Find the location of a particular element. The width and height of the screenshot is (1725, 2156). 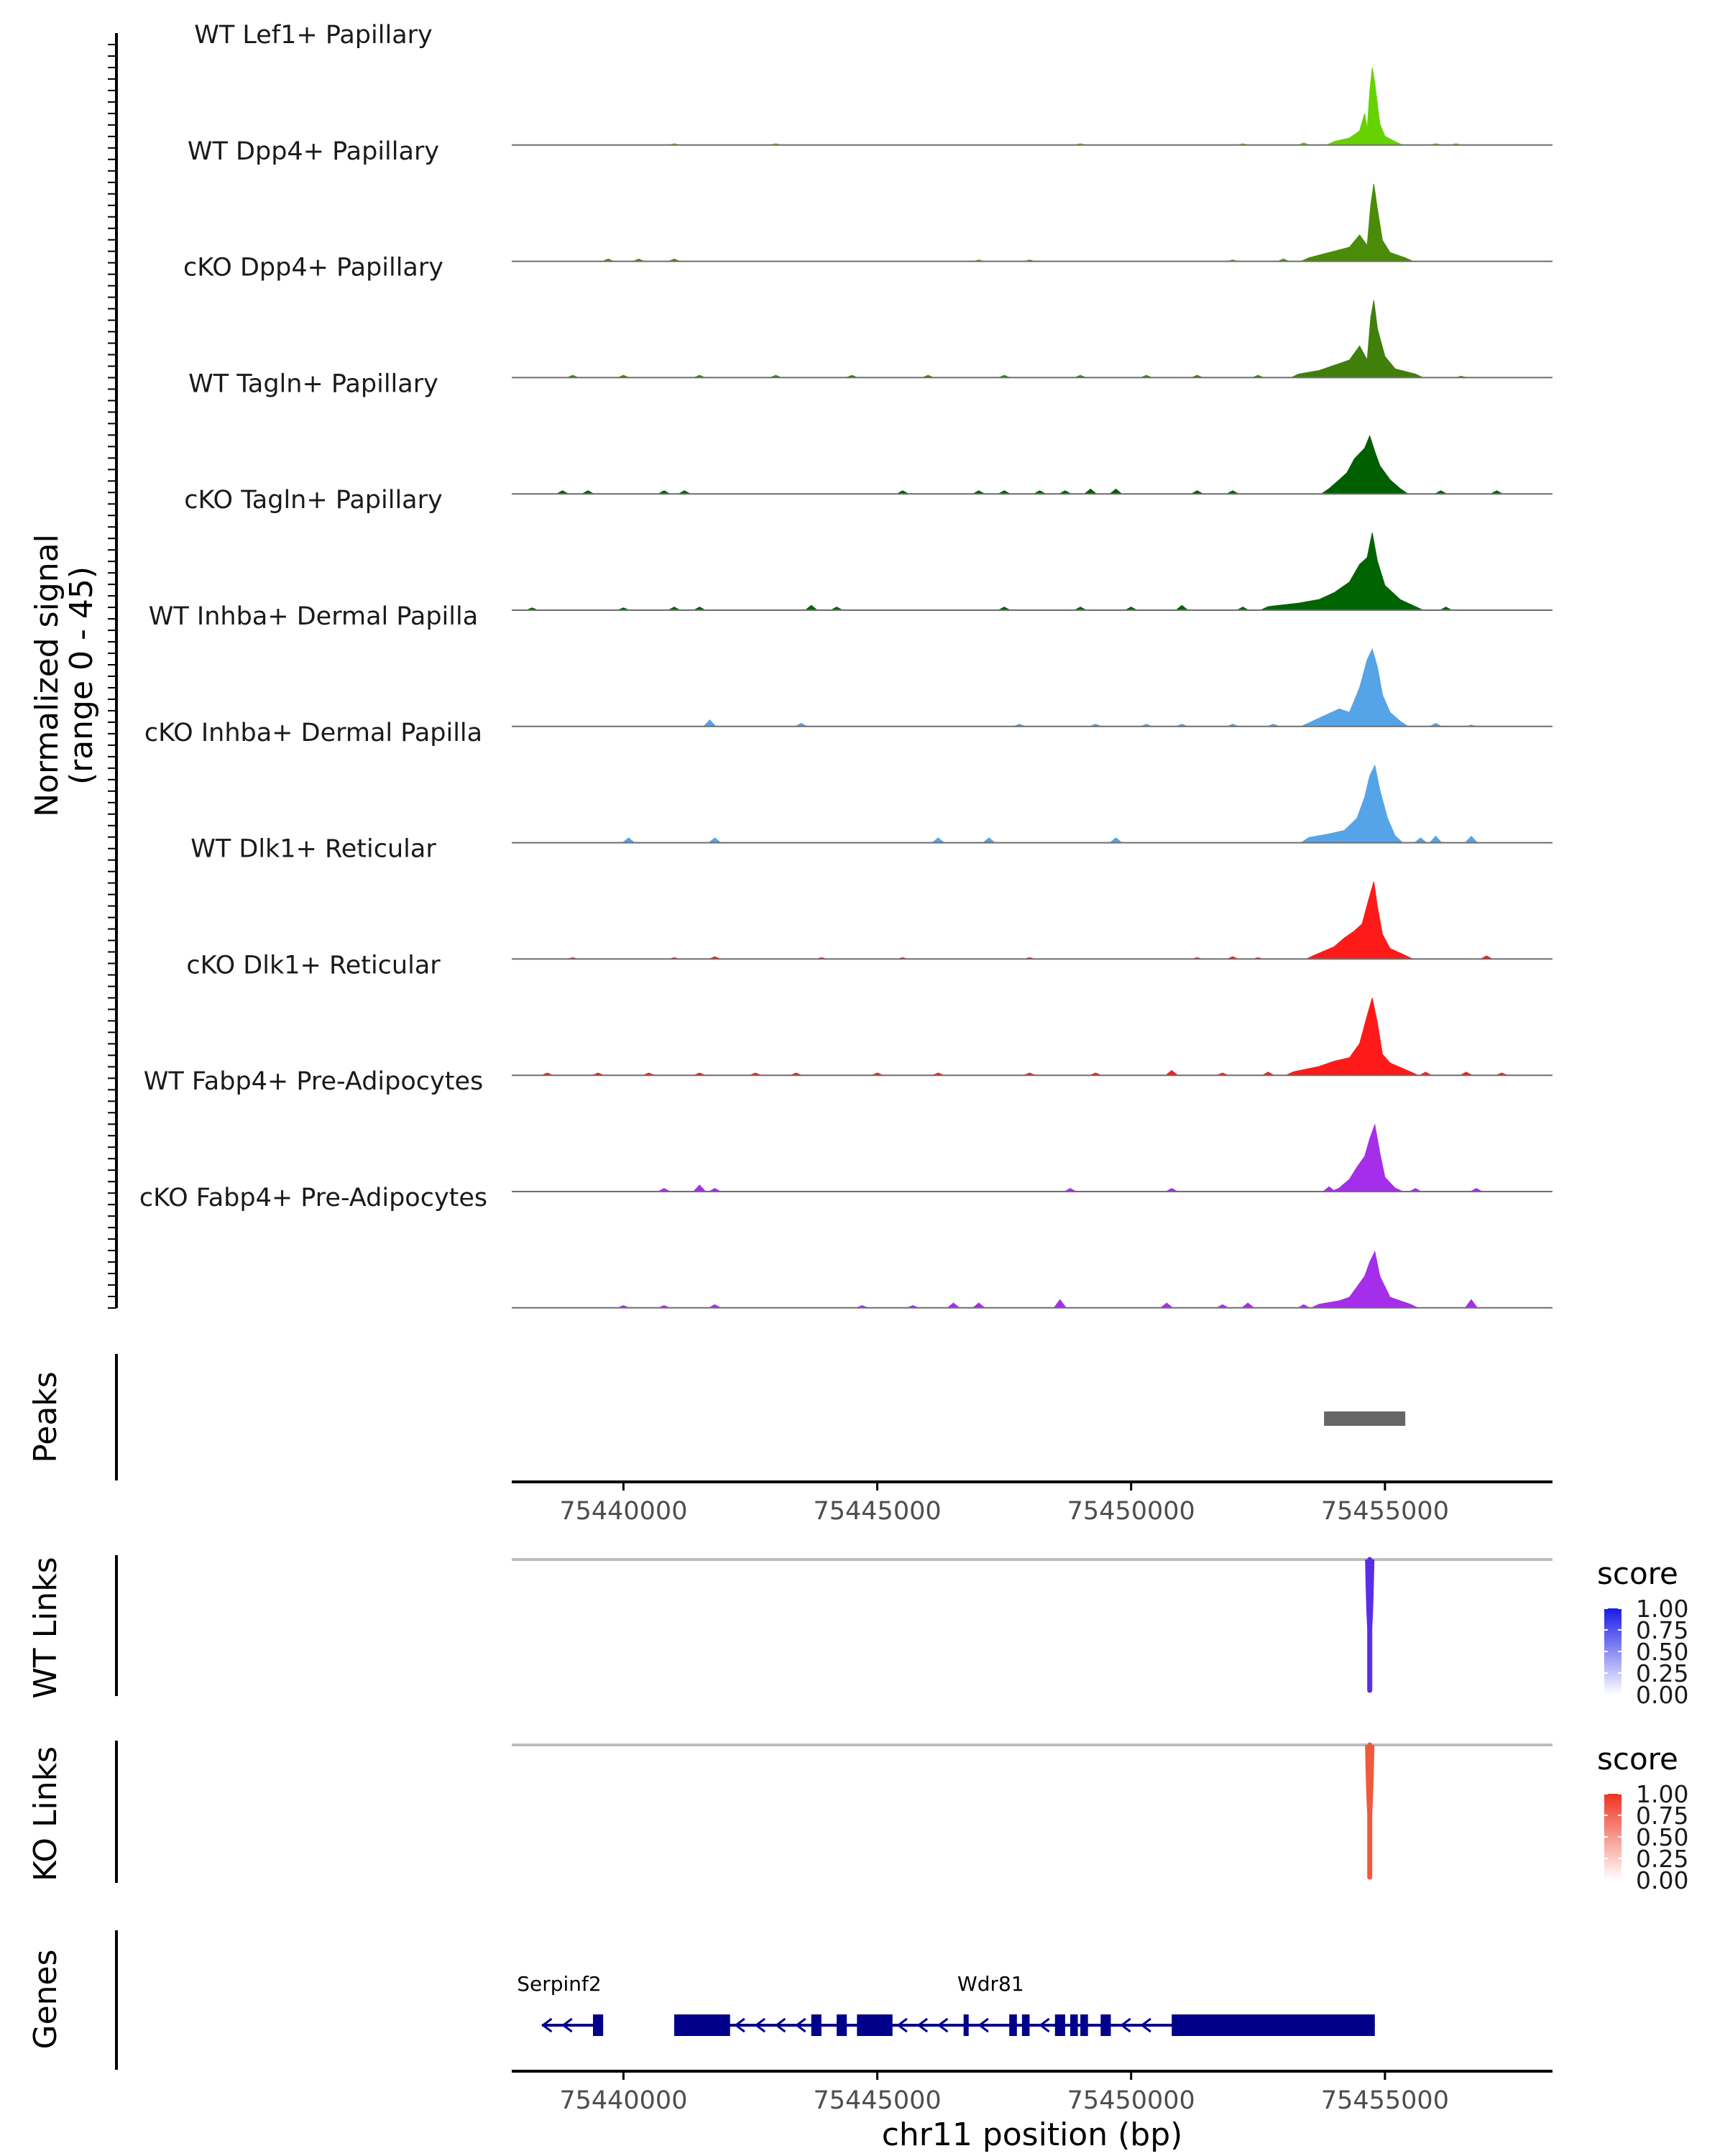

coverage-track-label: cKO Tagln+ Papillary is located at coordinates (313, 500).